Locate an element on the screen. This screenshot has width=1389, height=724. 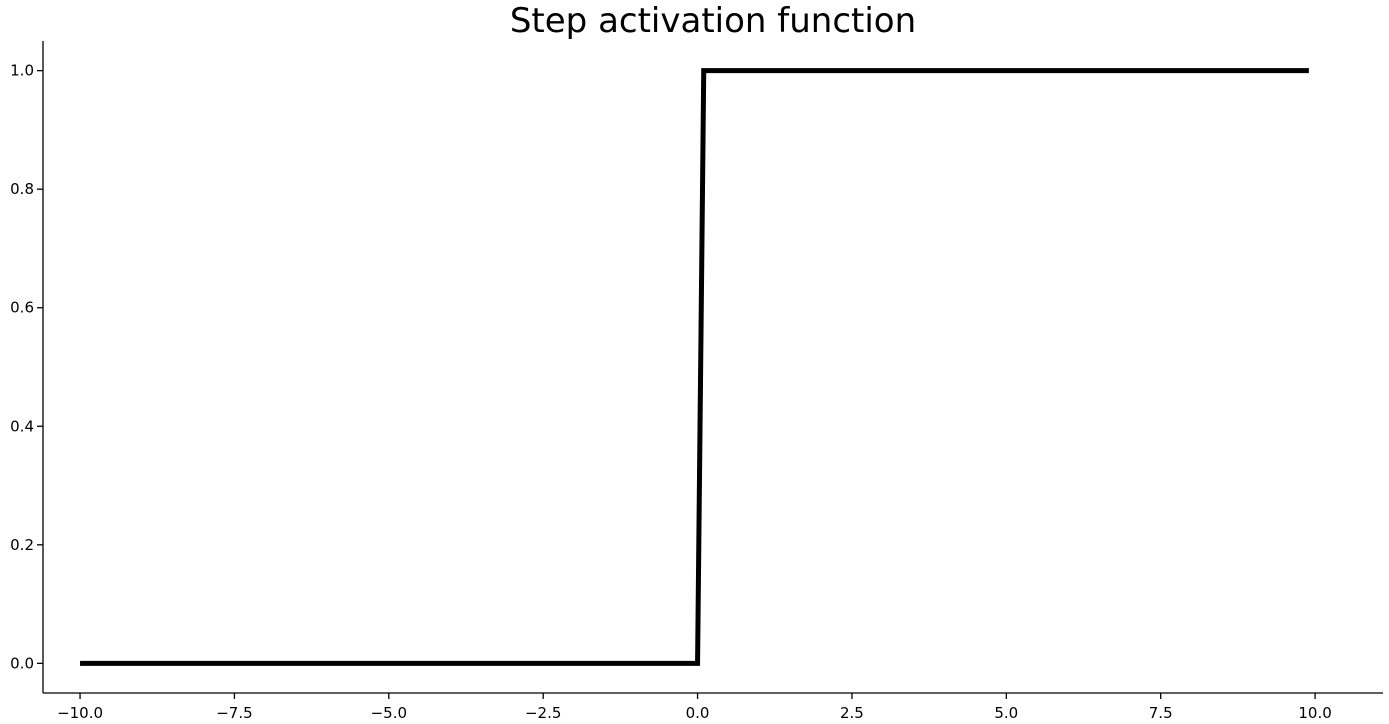
y-axis-ticks: 0.0 0.2 0.4 0.6 0.8 1.0 is located at coordinates (26, 367).